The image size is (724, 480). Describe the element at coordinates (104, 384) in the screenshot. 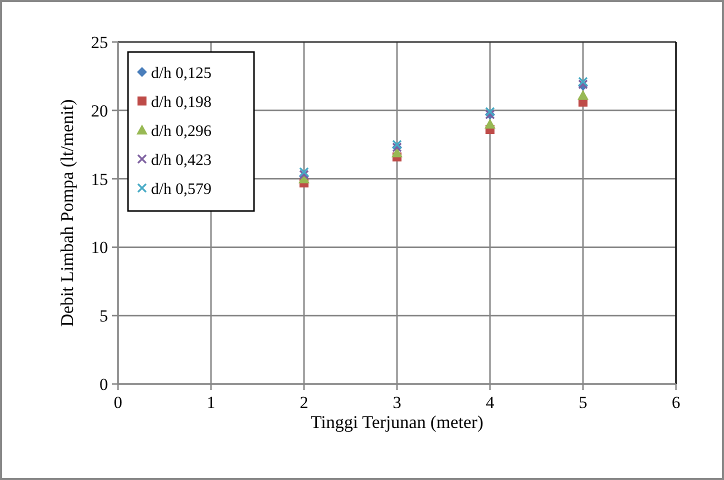

I see `y-tick-label: 0` at that location.